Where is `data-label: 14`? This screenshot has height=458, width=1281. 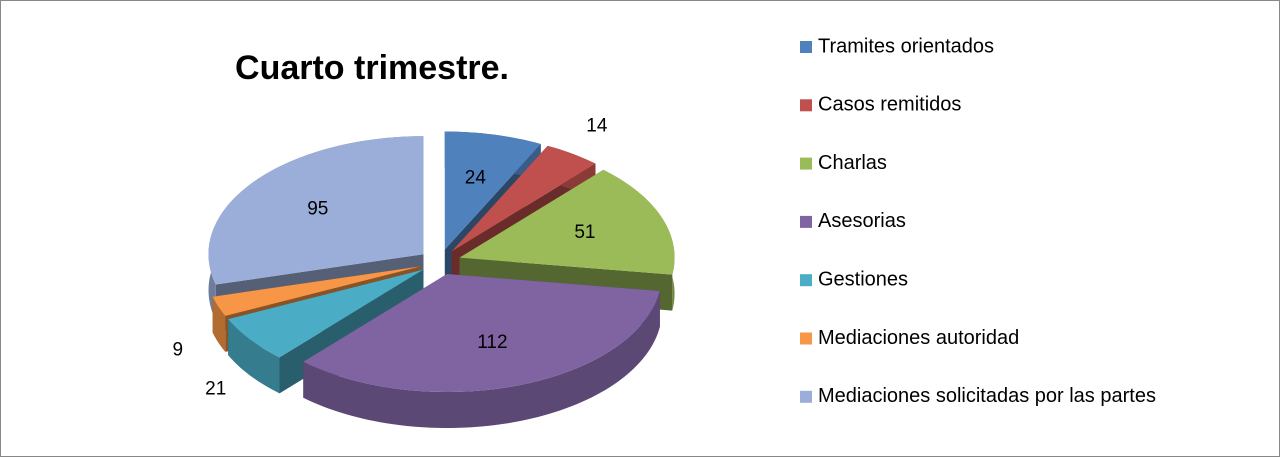 data-label: 14 is located at coordinates (597, 125).